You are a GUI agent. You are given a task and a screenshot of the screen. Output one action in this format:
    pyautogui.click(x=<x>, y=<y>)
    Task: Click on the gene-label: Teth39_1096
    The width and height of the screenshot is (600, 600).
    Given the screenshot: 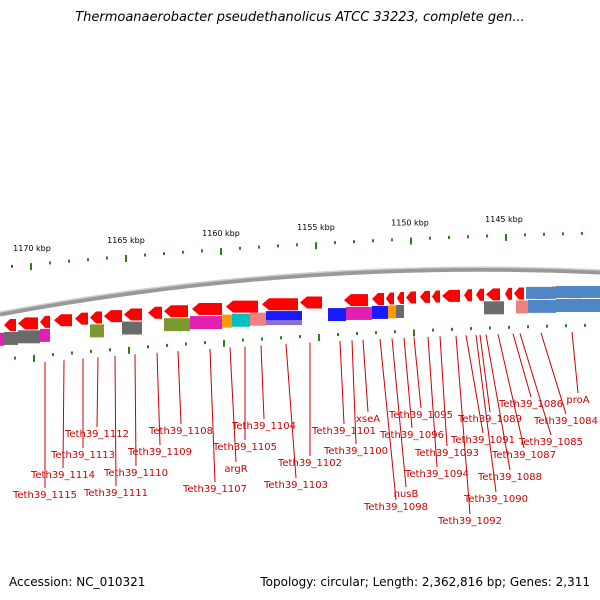 What is the action you would take?
    pyautogui.click(x=411, y=435)
    